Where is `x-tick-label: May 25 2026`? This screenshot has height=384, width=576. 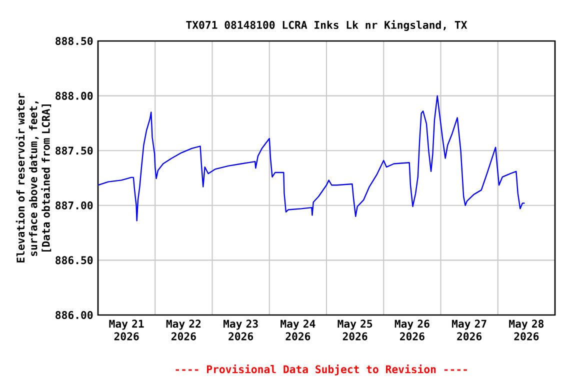
x-tick-label: May 25 2026 is located at coordinates (355, 330).